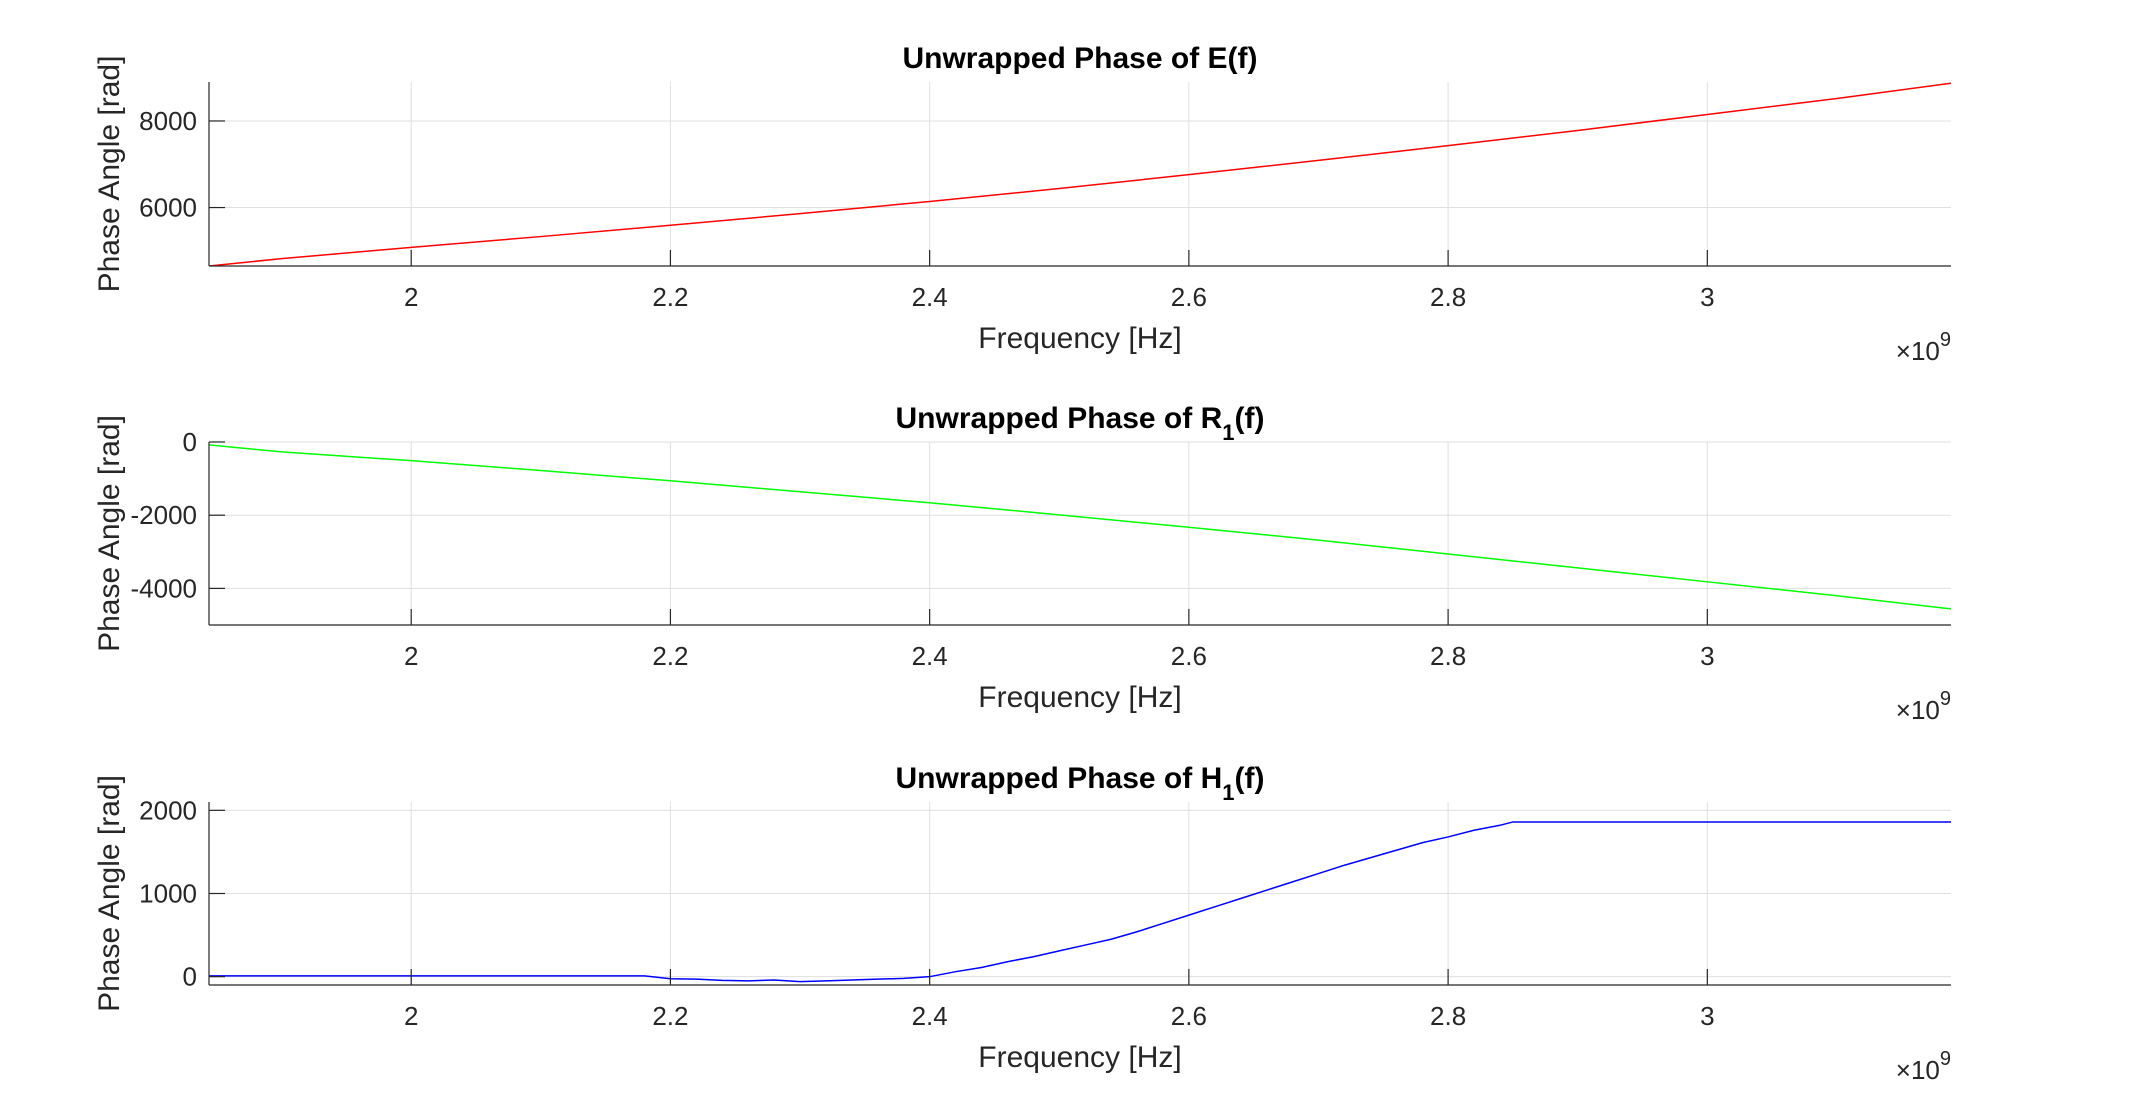 Image resolution: width=2134 pixels, height=1095 pixels. What do you see at coordinates (164, 588) in the screenshot?
I see `y-tick-label: -4000` at bounding box center [164, 588].